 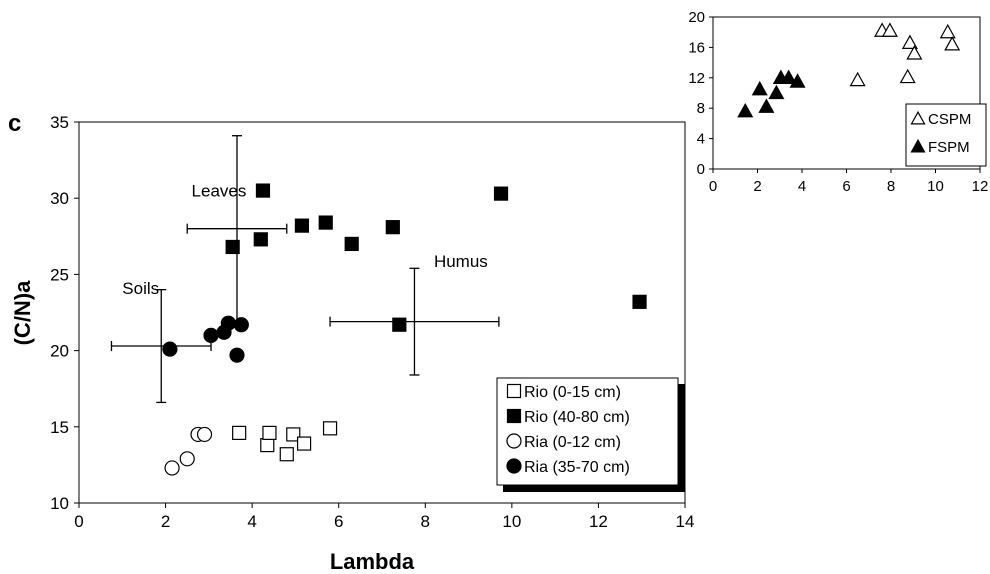 I want to click on main-legend-box, so click(x=587, y=431).